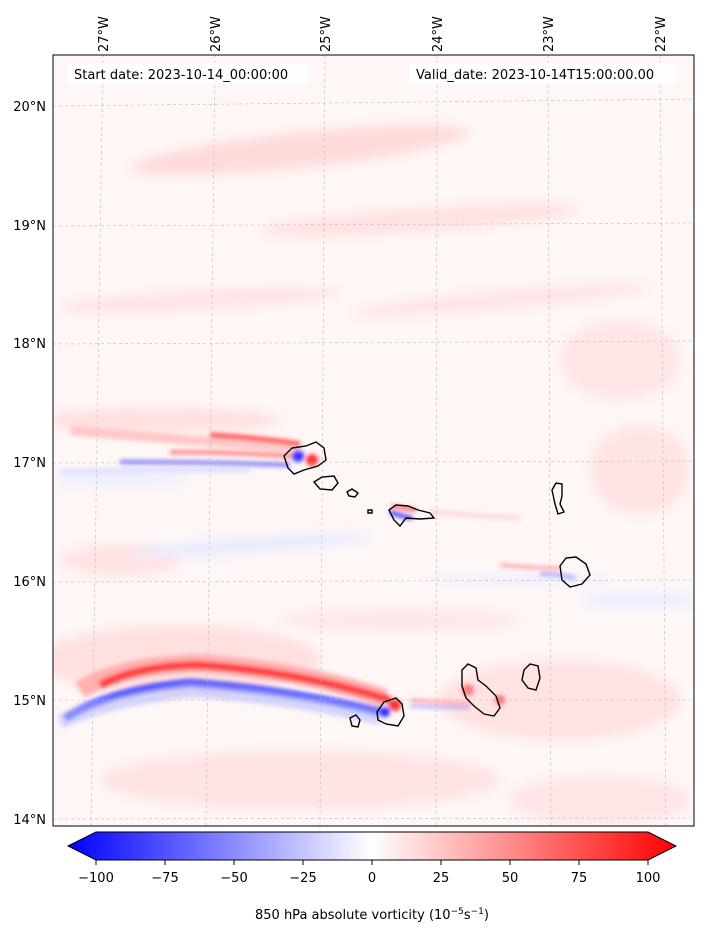 The image size is (703, 936). I want to click on island-raso, so click(370, 511).